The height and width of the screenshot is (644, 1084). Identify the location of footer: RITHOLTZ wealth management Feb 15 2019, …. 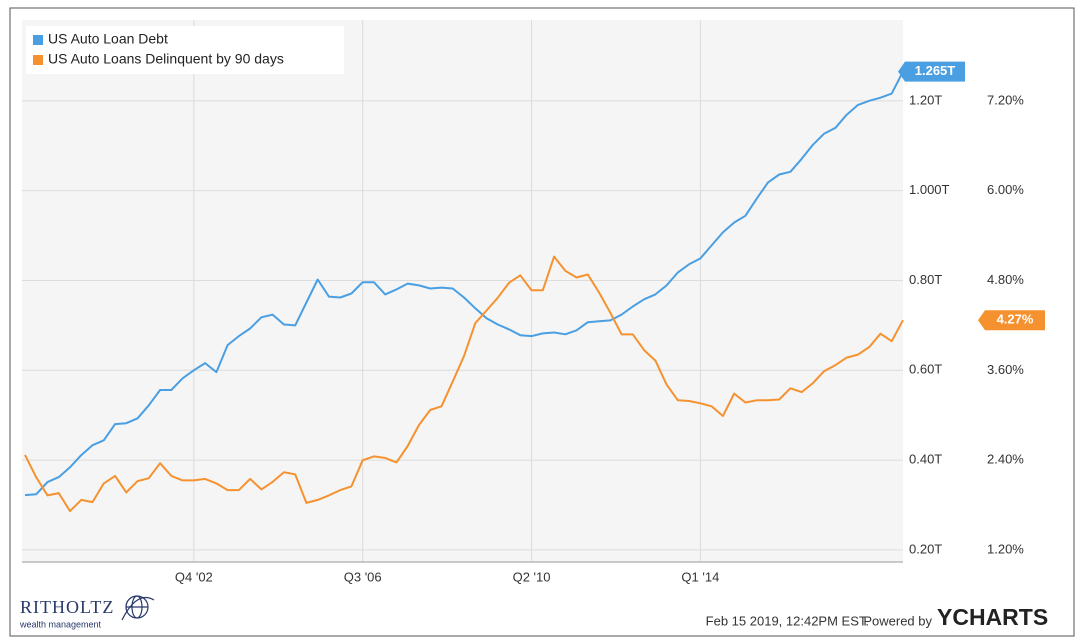
(533, 612).